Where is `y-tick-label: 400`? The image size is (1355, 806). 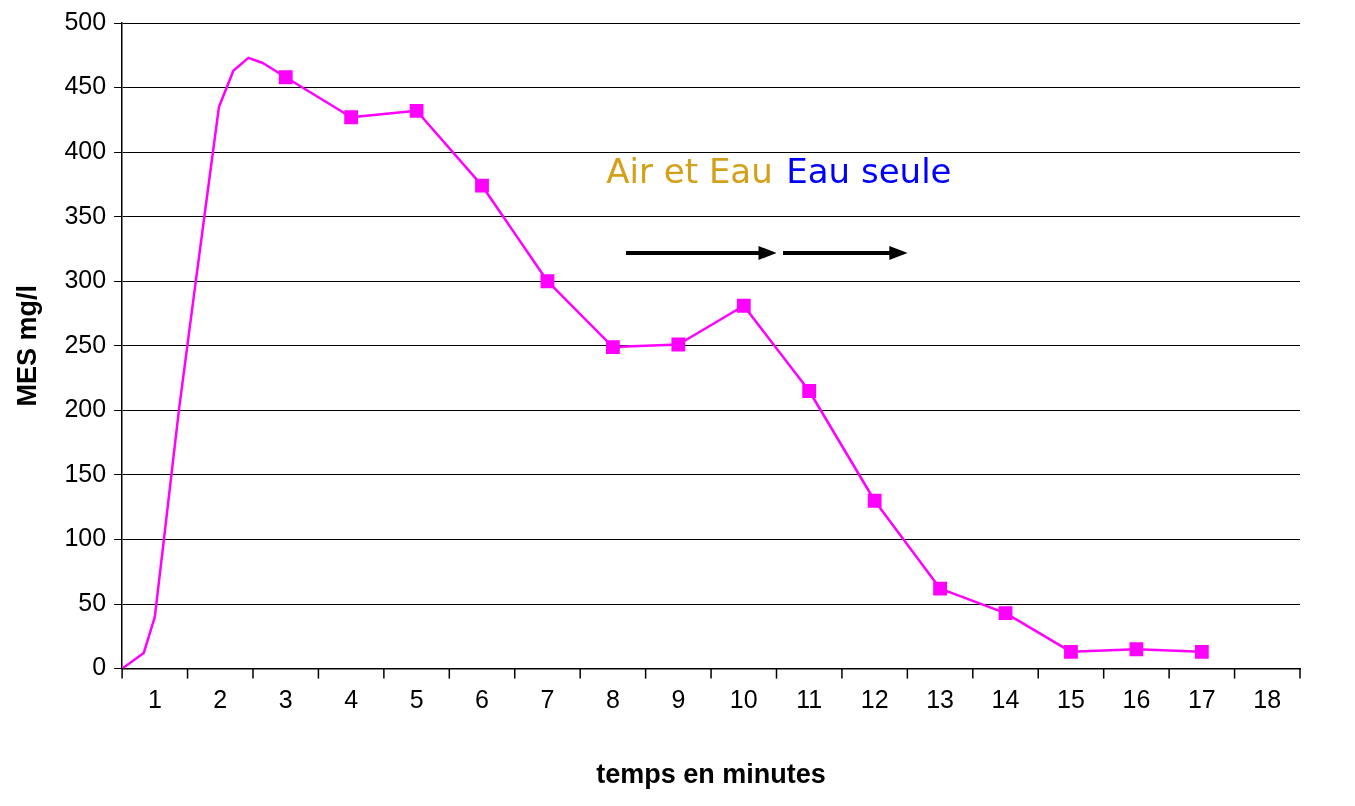
y-tick-label: 400 is located at coordinates (85, 150).